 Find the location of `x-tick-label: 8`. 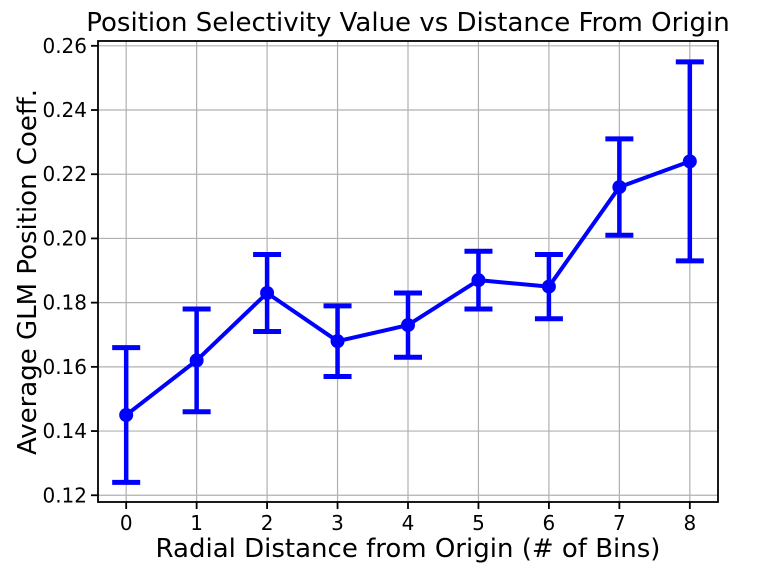

x-tick-label: 8 is located at coordinates (689, 523).